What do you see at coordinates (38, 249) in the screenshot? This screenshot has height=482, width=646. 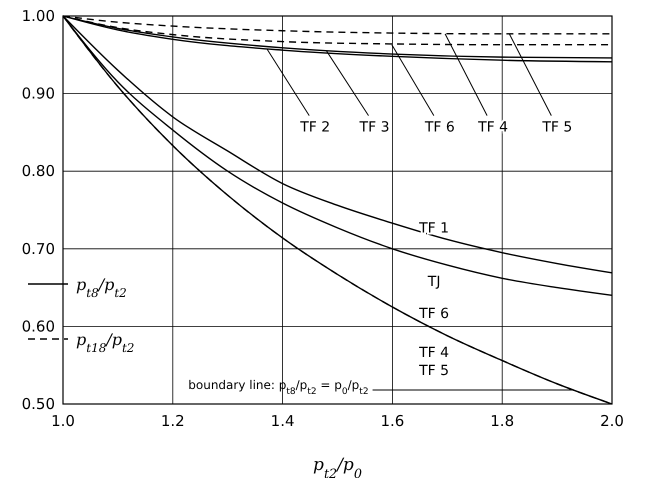 I see `y-tick-label: 0.70` at bounding box center [38, 249].